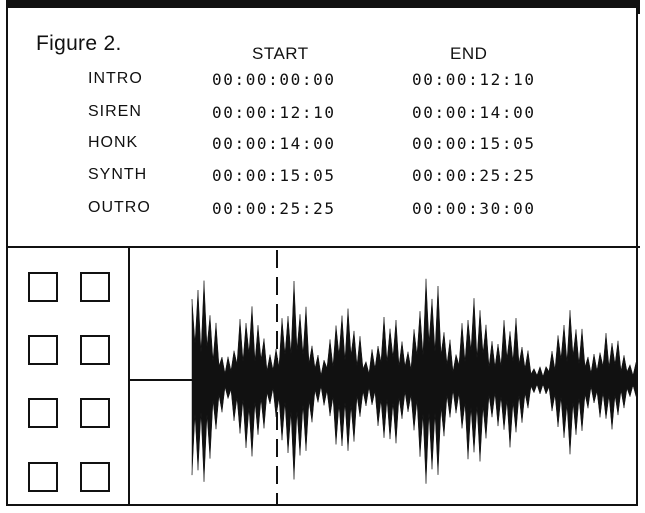  What do you see at coordinates (323, 247) in the screenshot?
I see `panel-divider` at bounding box center [323, 247].